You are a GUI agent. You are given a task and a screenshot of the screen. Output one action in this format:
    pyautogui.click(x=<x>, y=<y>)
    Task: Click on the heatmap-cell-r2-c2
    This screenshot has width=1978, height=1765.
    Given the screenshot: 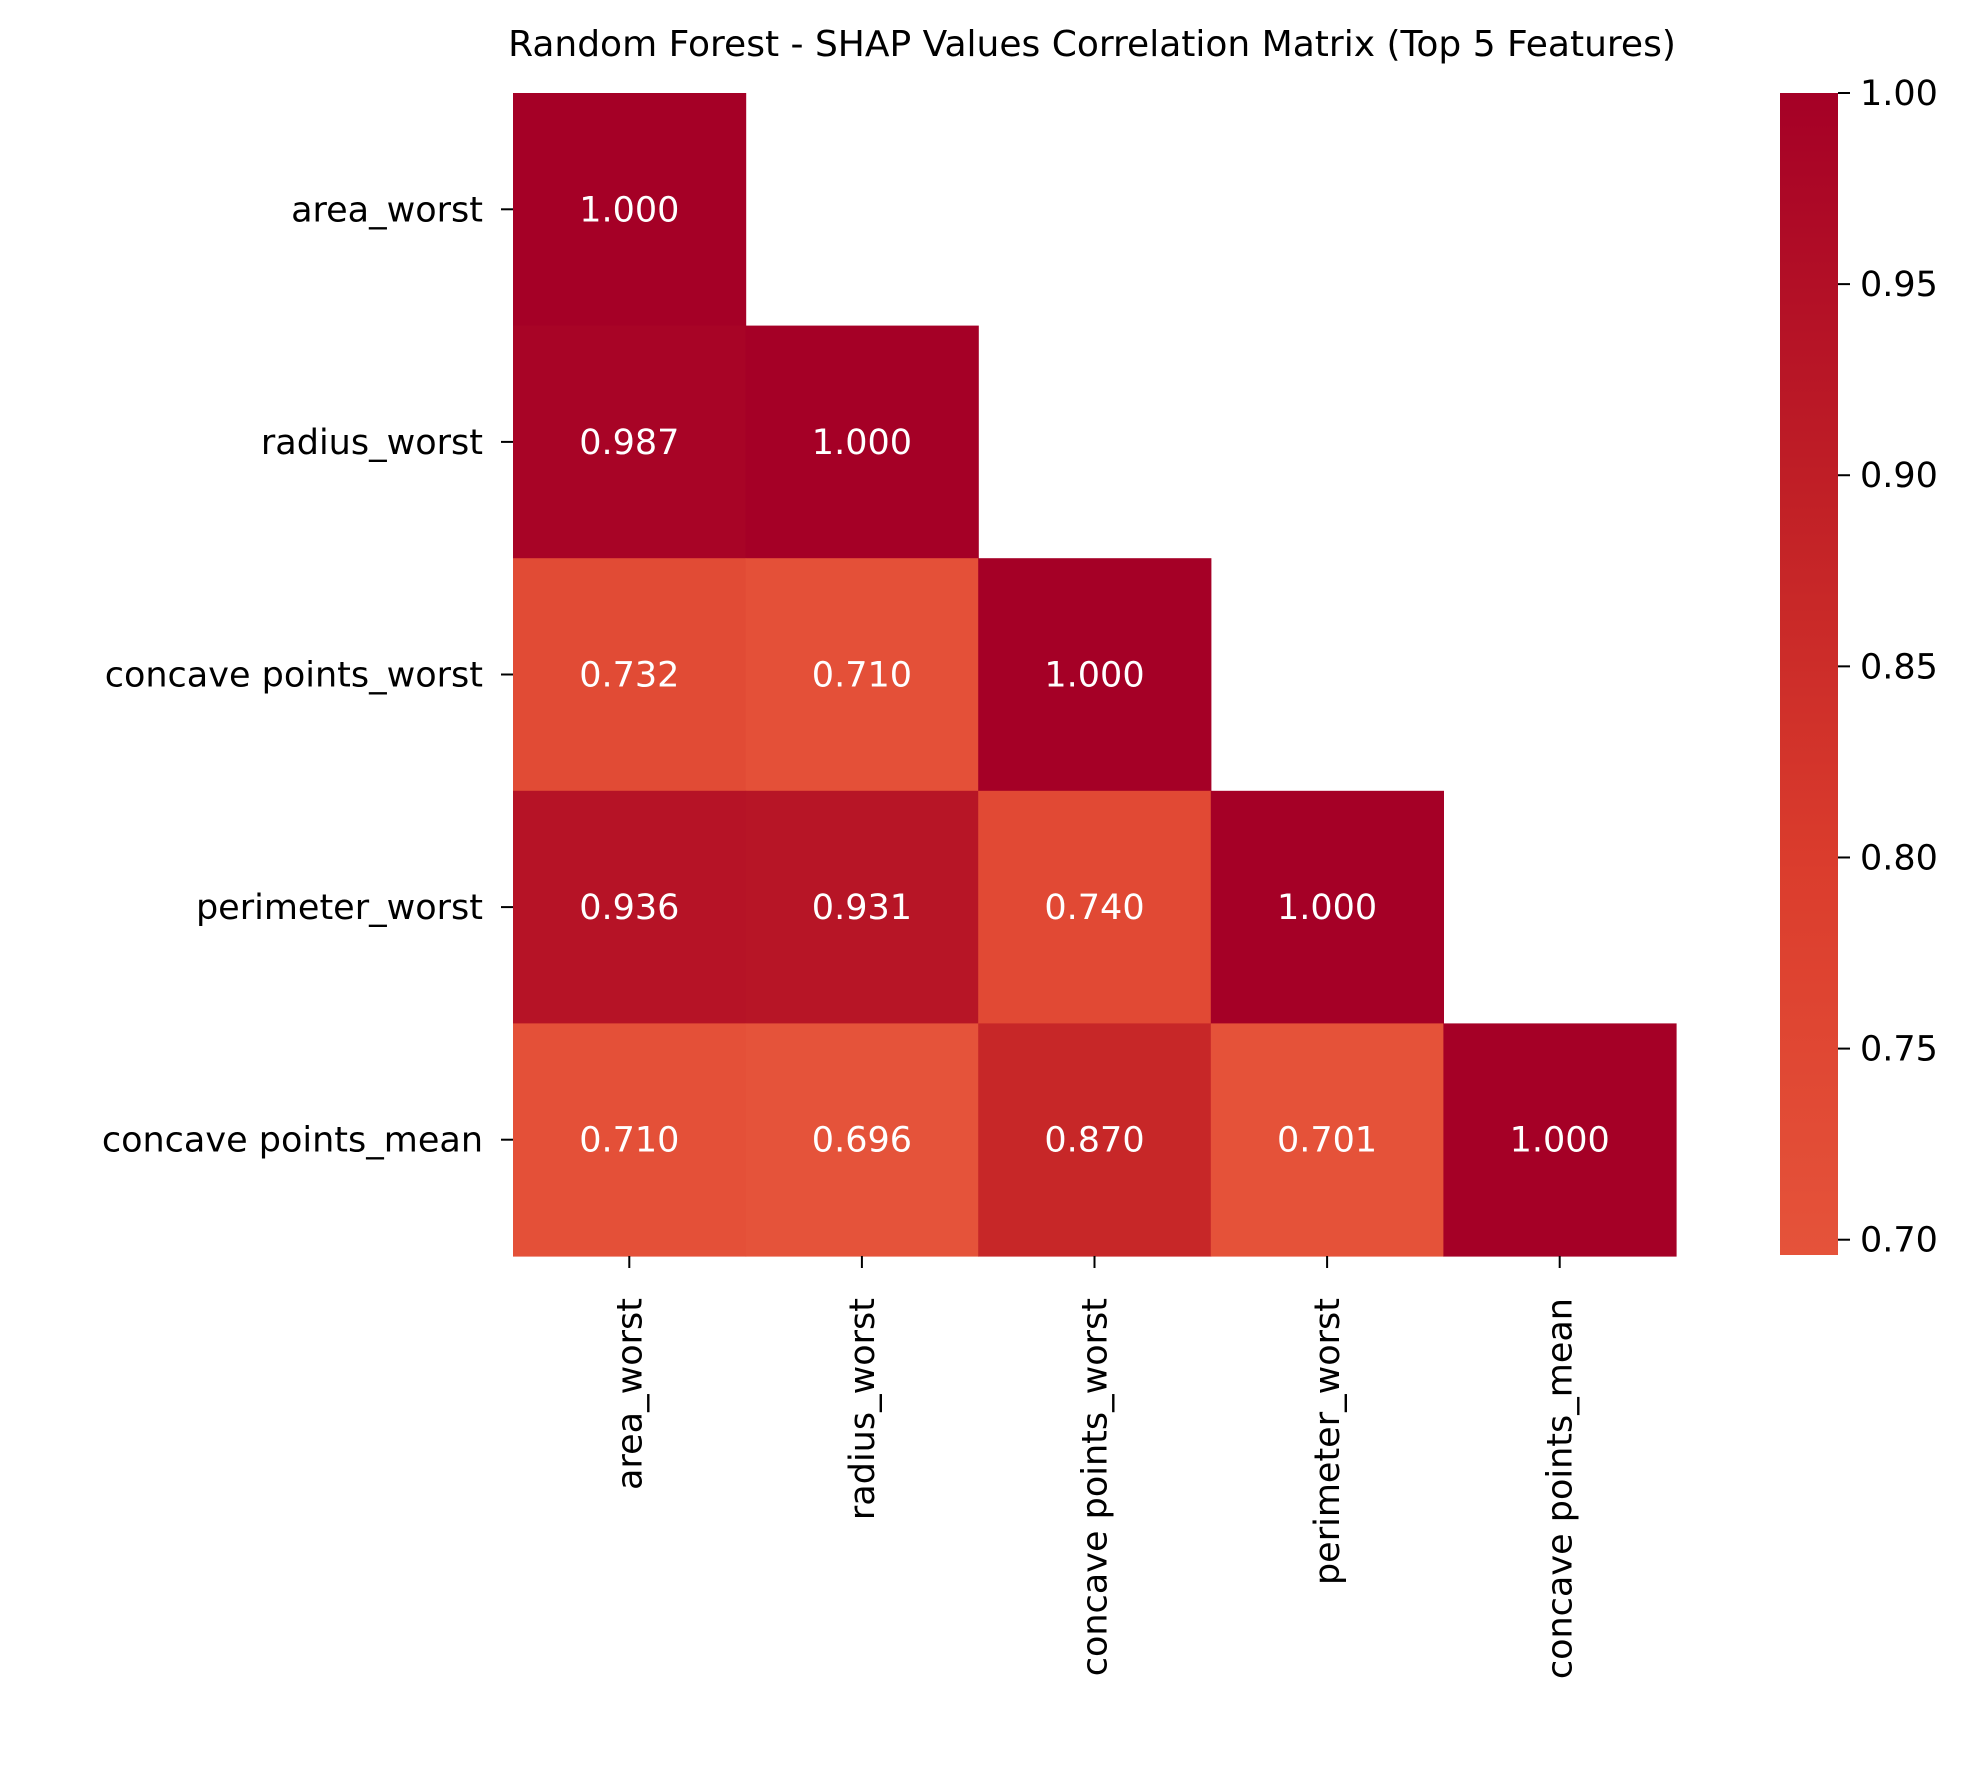 What is the action you would take?
    pyautogui.click(x=1095, y=675)
    